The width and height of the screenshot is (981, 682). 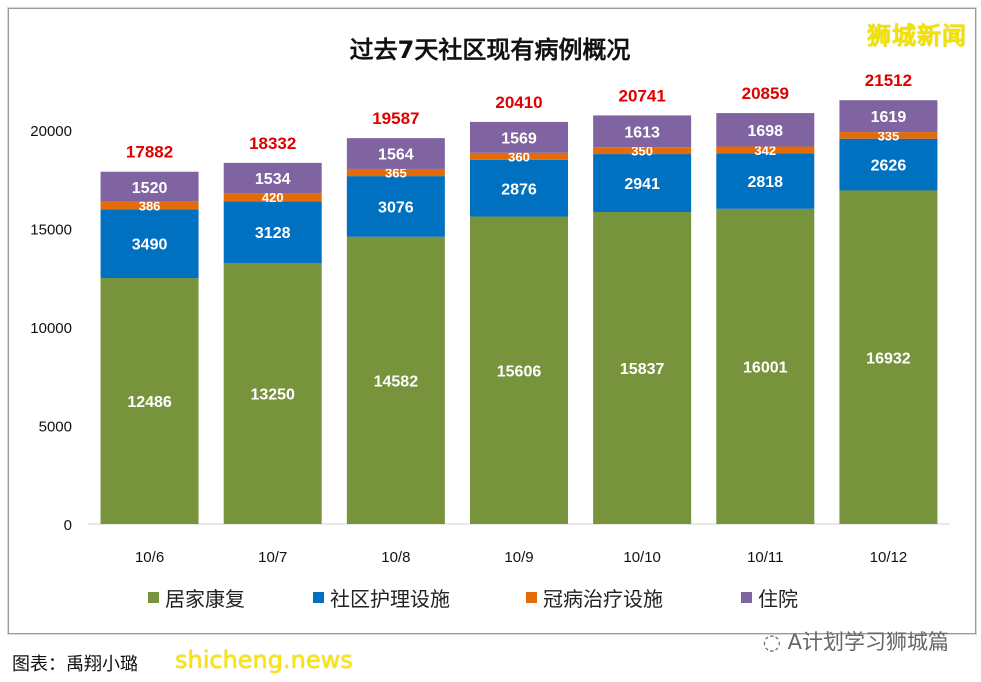 What do you see at coordinates (518, 102) in the screenshot?
I see `total-label: 20410` at bounding box center [518, 102].